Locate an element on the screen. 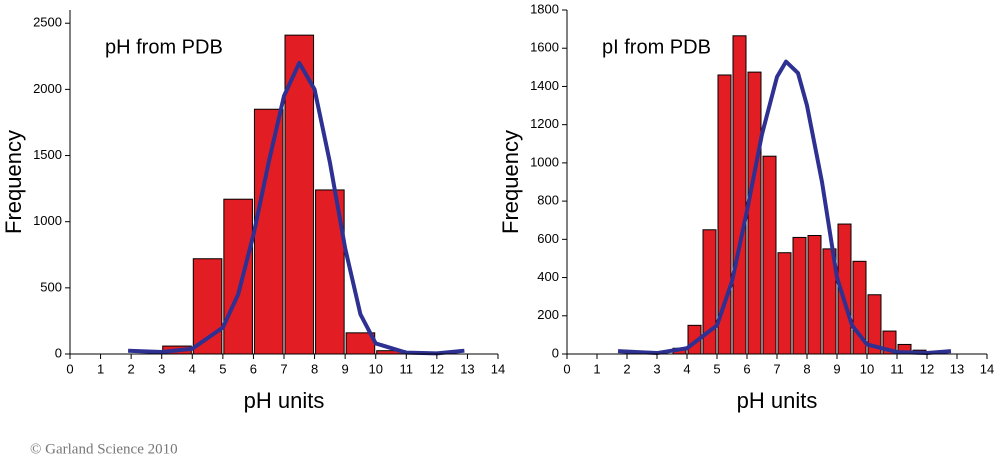 Image resolution: width=1000 pixels, height=468 pixels. y-tick-label: 2000 is located at coordinates (47, 88).